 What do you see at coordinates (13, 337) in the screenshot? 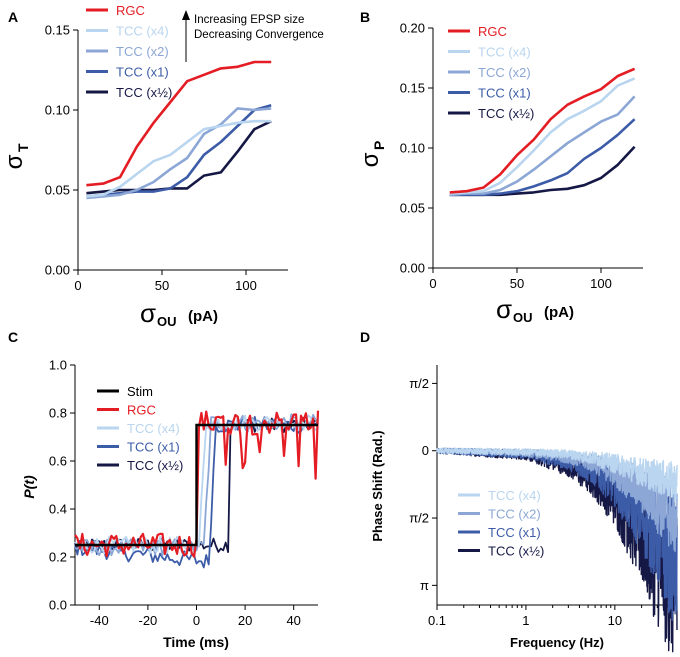
I see `panel-label-C: C` at bounding box center [13, 337].